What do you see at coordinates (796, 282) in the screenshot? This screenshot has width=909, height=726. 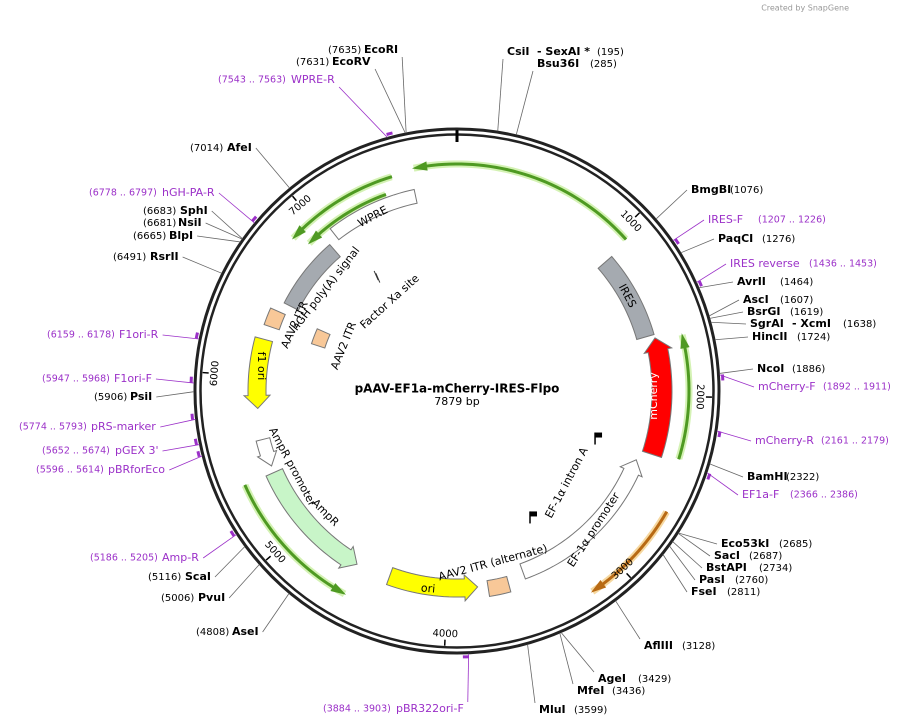 I see `enzyme-position: (1464)` at bounding box center [796, 282].